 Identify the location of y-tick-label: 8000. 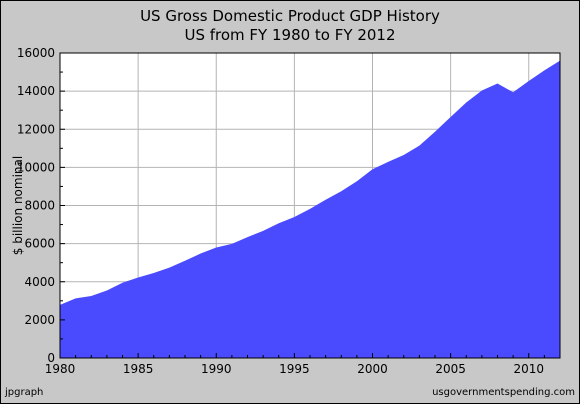
(39, 206).